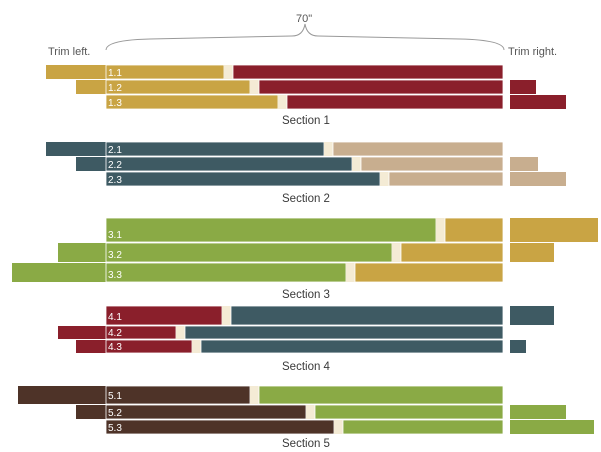  What do you see at coordinates (356, 164) in the screenshot?
I see `strip-2-2-seam` at bounding box center [356, 164].